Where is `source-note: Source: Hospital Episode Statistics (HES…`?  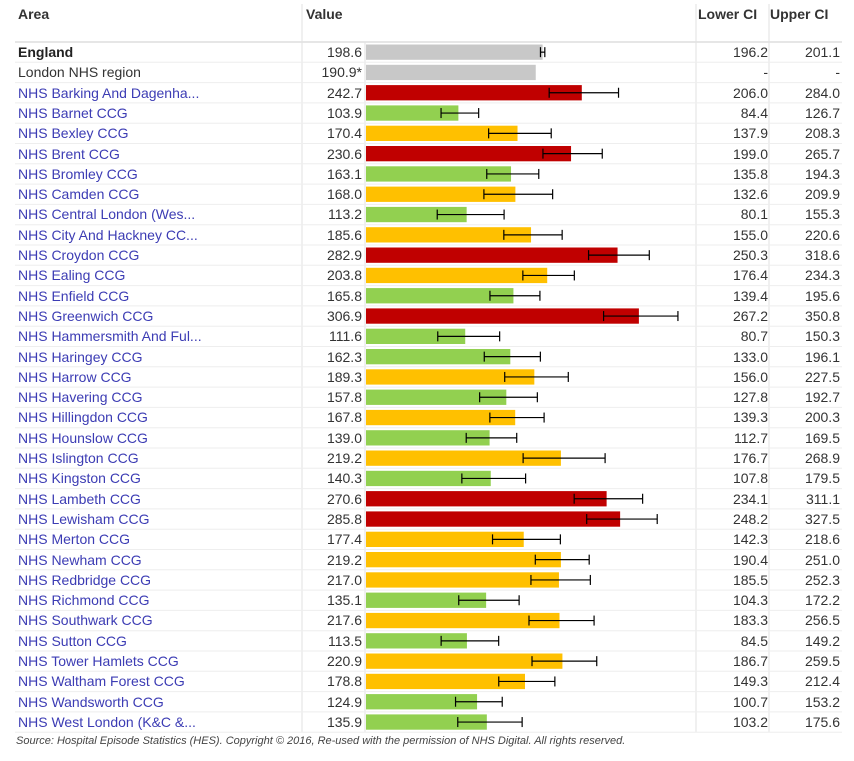
source-note: Source: Hospital Episode Statistics (HES… is located at coordinates (321, 741).